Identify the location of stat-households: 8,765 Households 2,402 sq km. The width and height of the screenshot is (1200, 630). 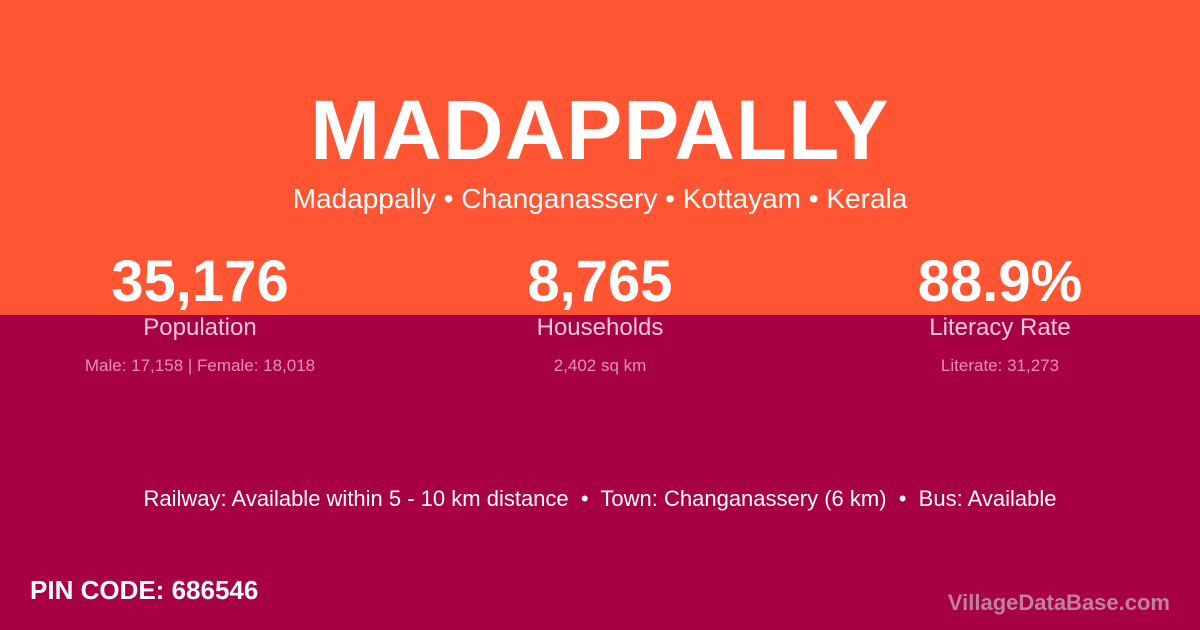
(600, 312).